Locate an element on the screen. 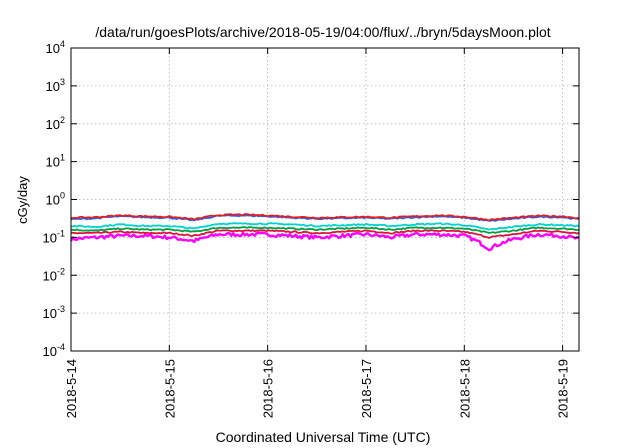 The height and width of the screenshot is (448, 640). data-series is located at coordinates (324, 232).